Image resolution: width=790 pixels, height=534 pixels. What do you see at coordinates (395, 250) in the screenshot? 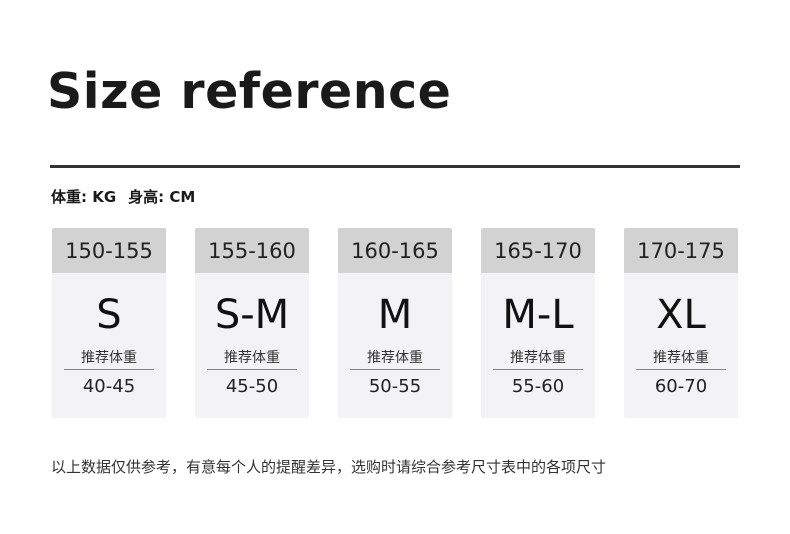
I see `height-range: 160-165` at bounding box center [395, 250].